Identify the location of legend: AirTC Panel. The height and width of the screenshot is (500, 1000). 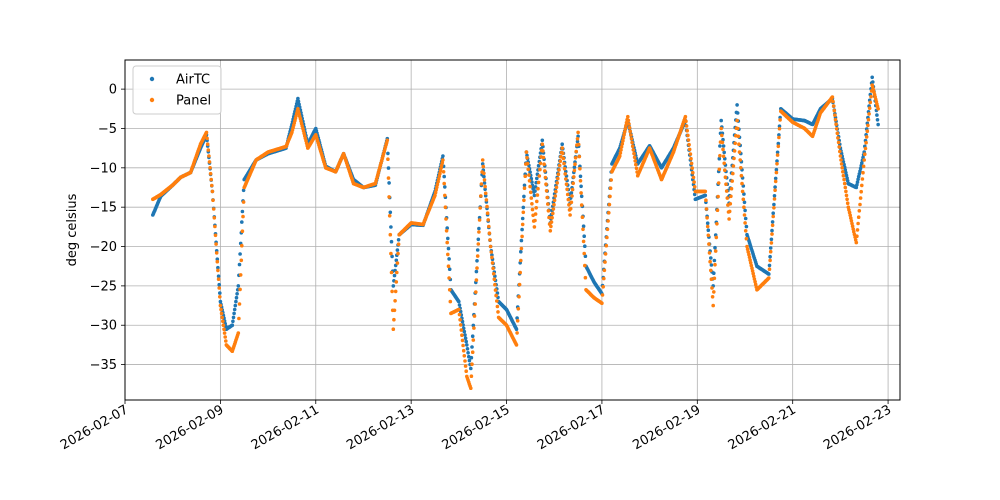
(177, 90).